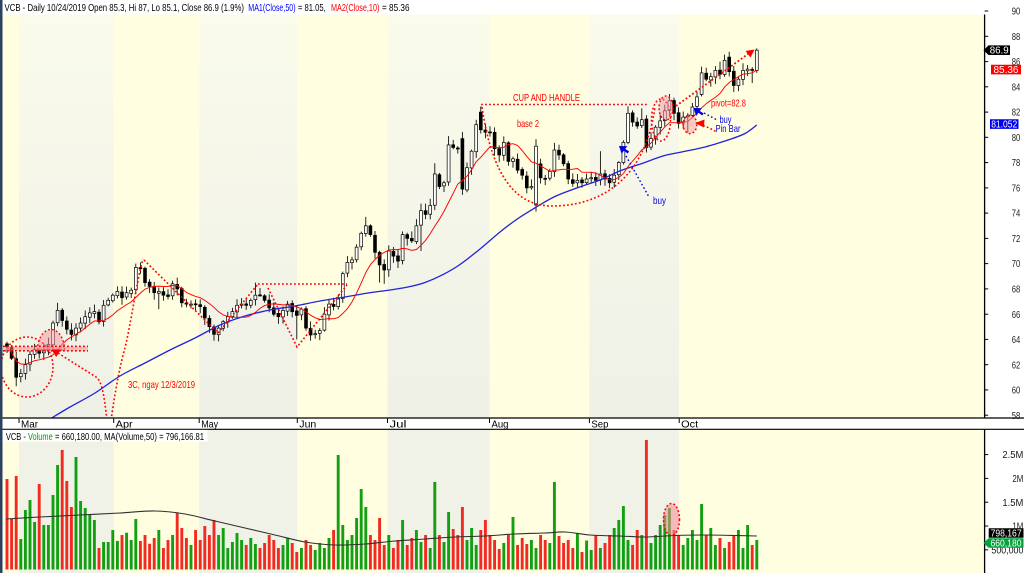 The width and height of the screenshot is (1024, 573). I want to click on svg-text: pivot=82.8, so click(728, 103).